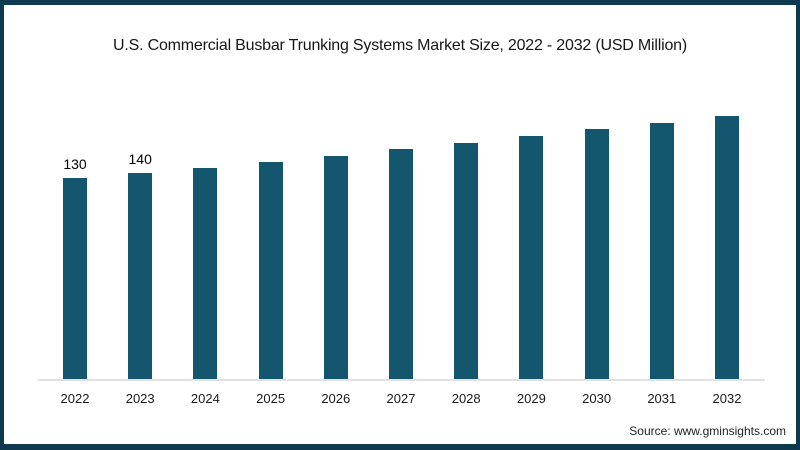 Image resolution: width=800 pixels, height=450 pixels. Describe the element at coordinates (466, 398) in the screenshot. I see `x-axis-label: 2028` at that location.